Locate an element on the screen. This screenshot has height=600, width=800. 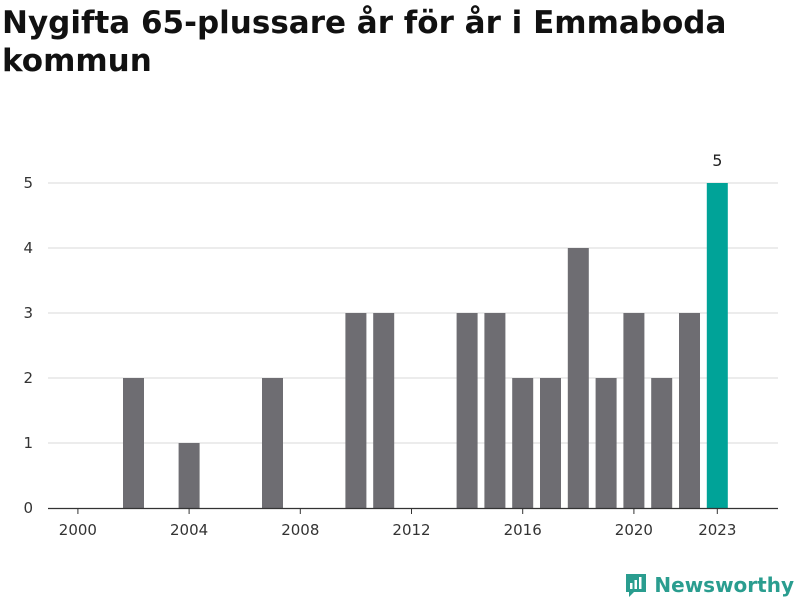
bar-2010 is located at coordinates (356, 410).